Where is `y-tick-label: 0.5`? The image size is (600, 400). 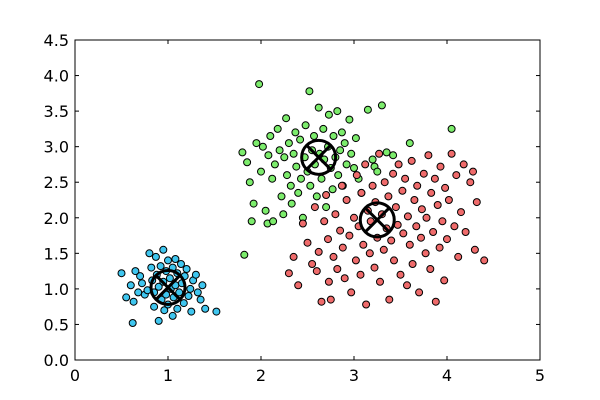
y-tick-label: 0.5 is located at coordinates (56, 324).